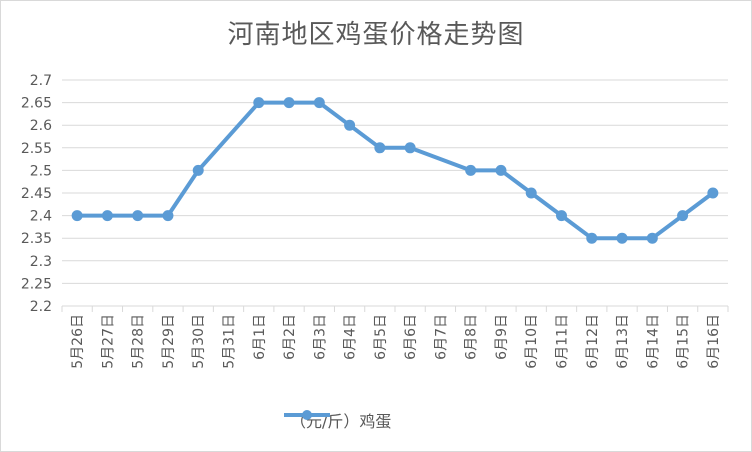 The height and width of the screenshot is (452, 752). What do you see at coordinates (684, 341) in the screenshot?
I see `x-tick-label: 6月15日` at bounding box center [684, 341].